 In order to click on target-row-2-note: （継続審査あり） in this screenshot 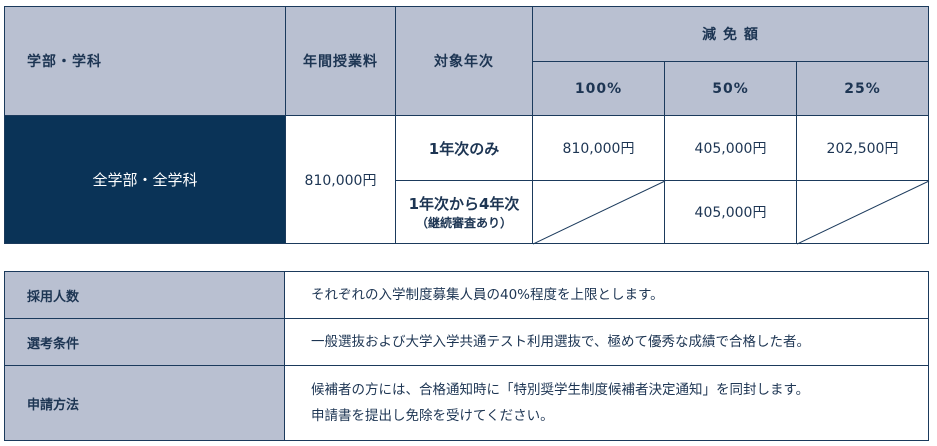, I will do `click(463, 223)`.